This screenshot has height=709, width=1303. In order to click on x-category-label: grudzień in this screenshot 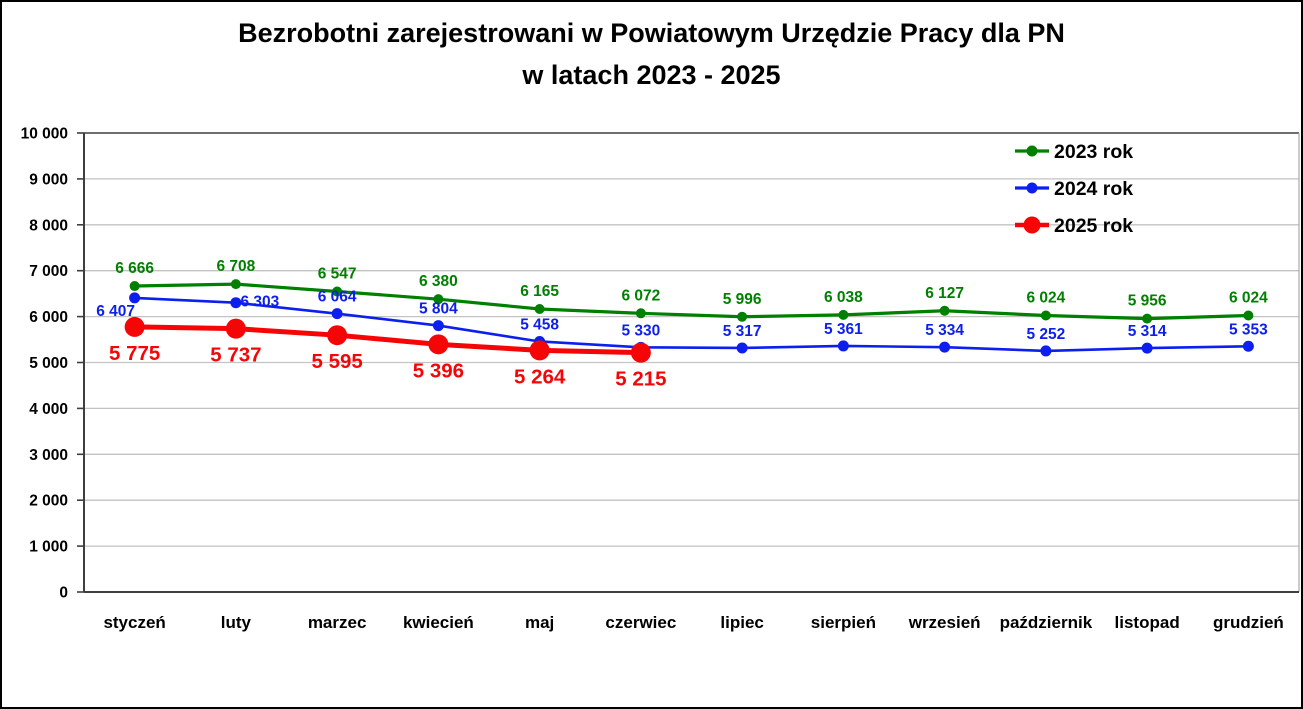, I will do `click(1248, 622)`.